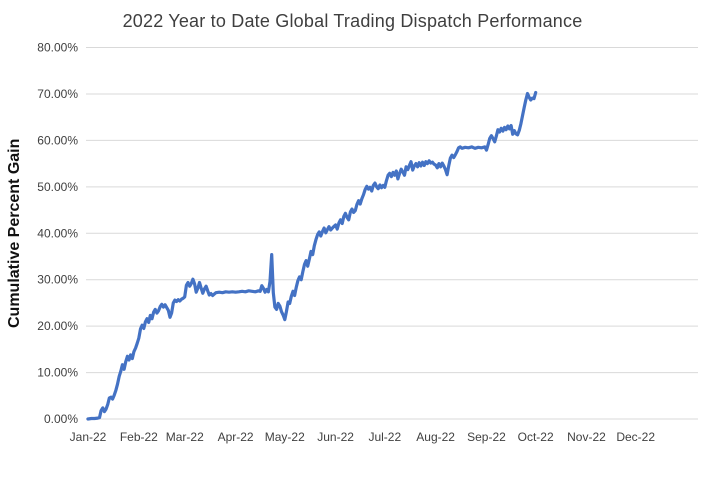 This screenshot has width=705, height=479. What do you see at coordinates (635, 437) in the screenshot?
I see `x-tick-label: Dec-22` at bounding box center [635, 437].